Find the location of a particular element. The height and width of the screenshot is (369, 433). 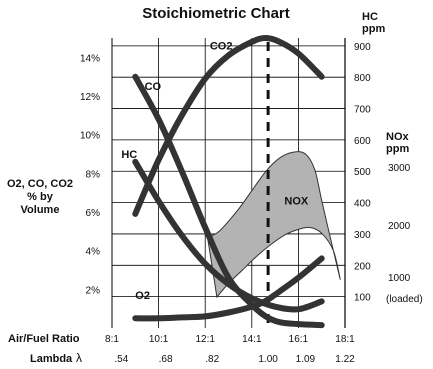

o2-curve is located at coordinates (228, 288).